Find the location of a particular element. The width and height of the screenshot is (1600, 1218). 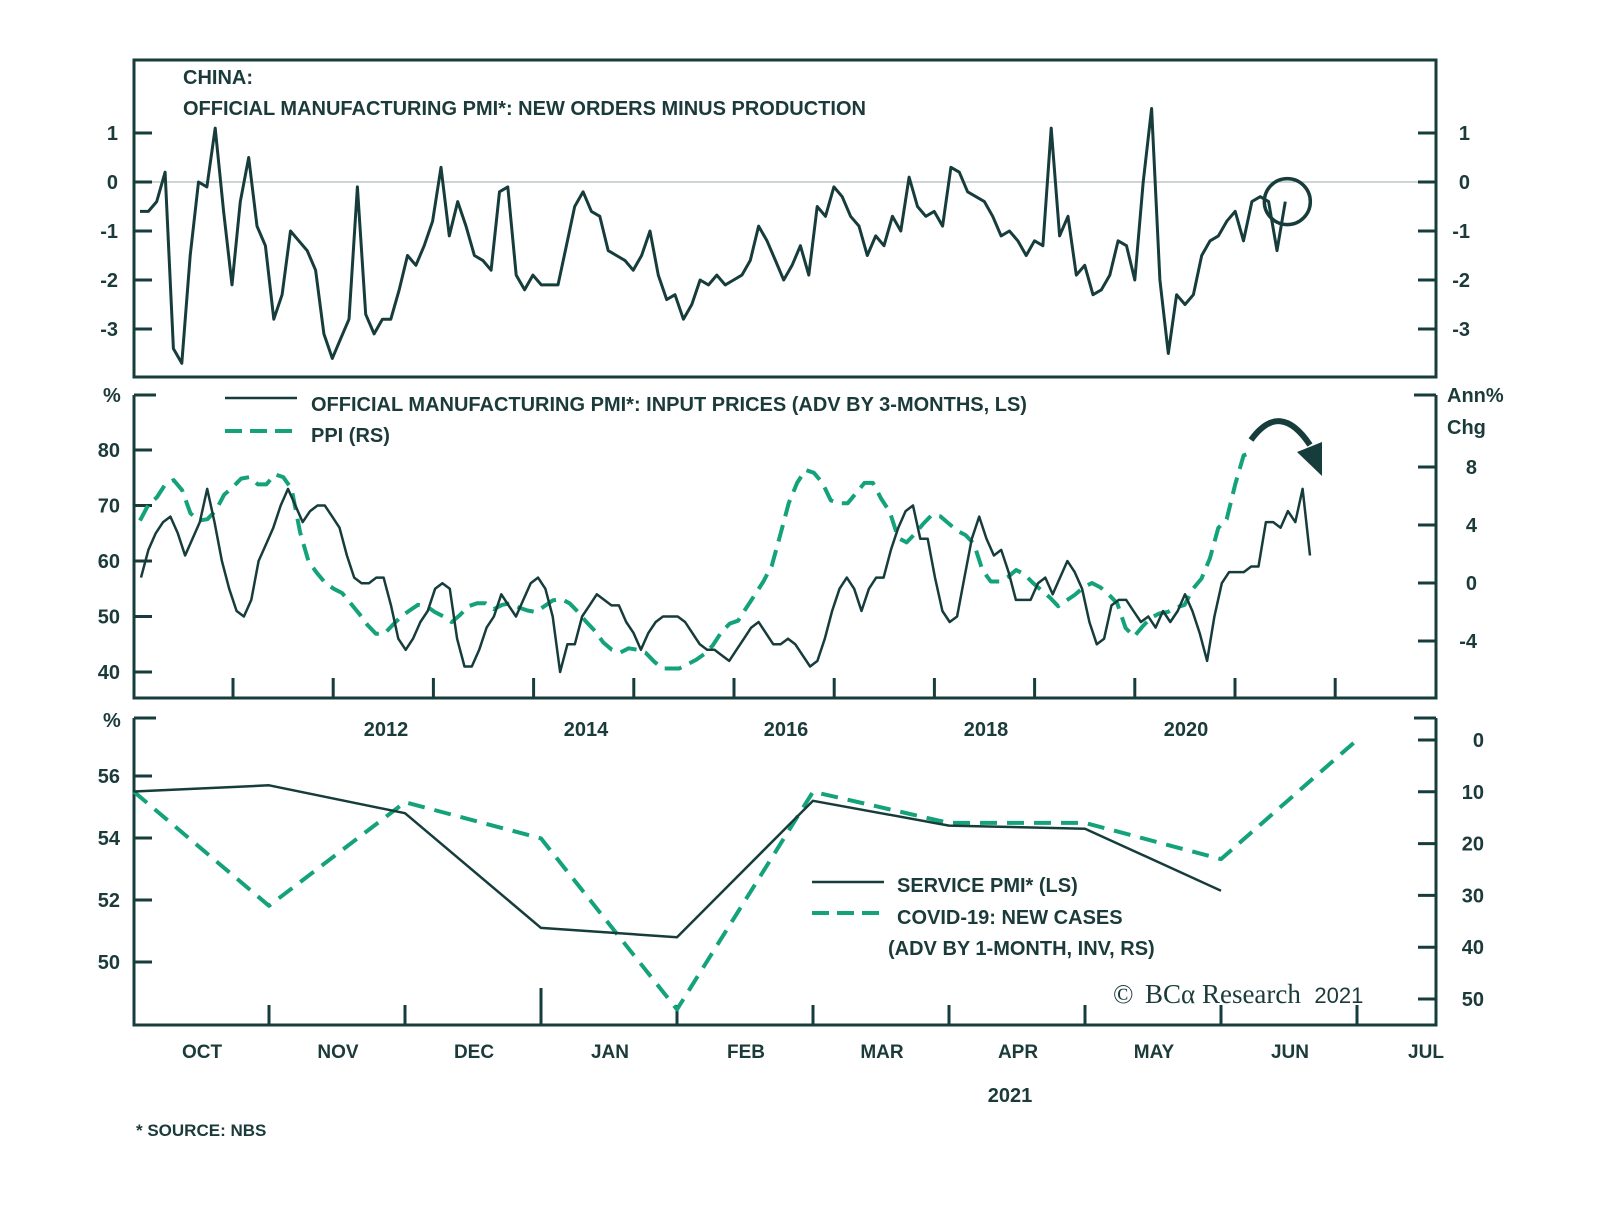

y-tick-label-left: 80 is located at coordinates (109, 451).